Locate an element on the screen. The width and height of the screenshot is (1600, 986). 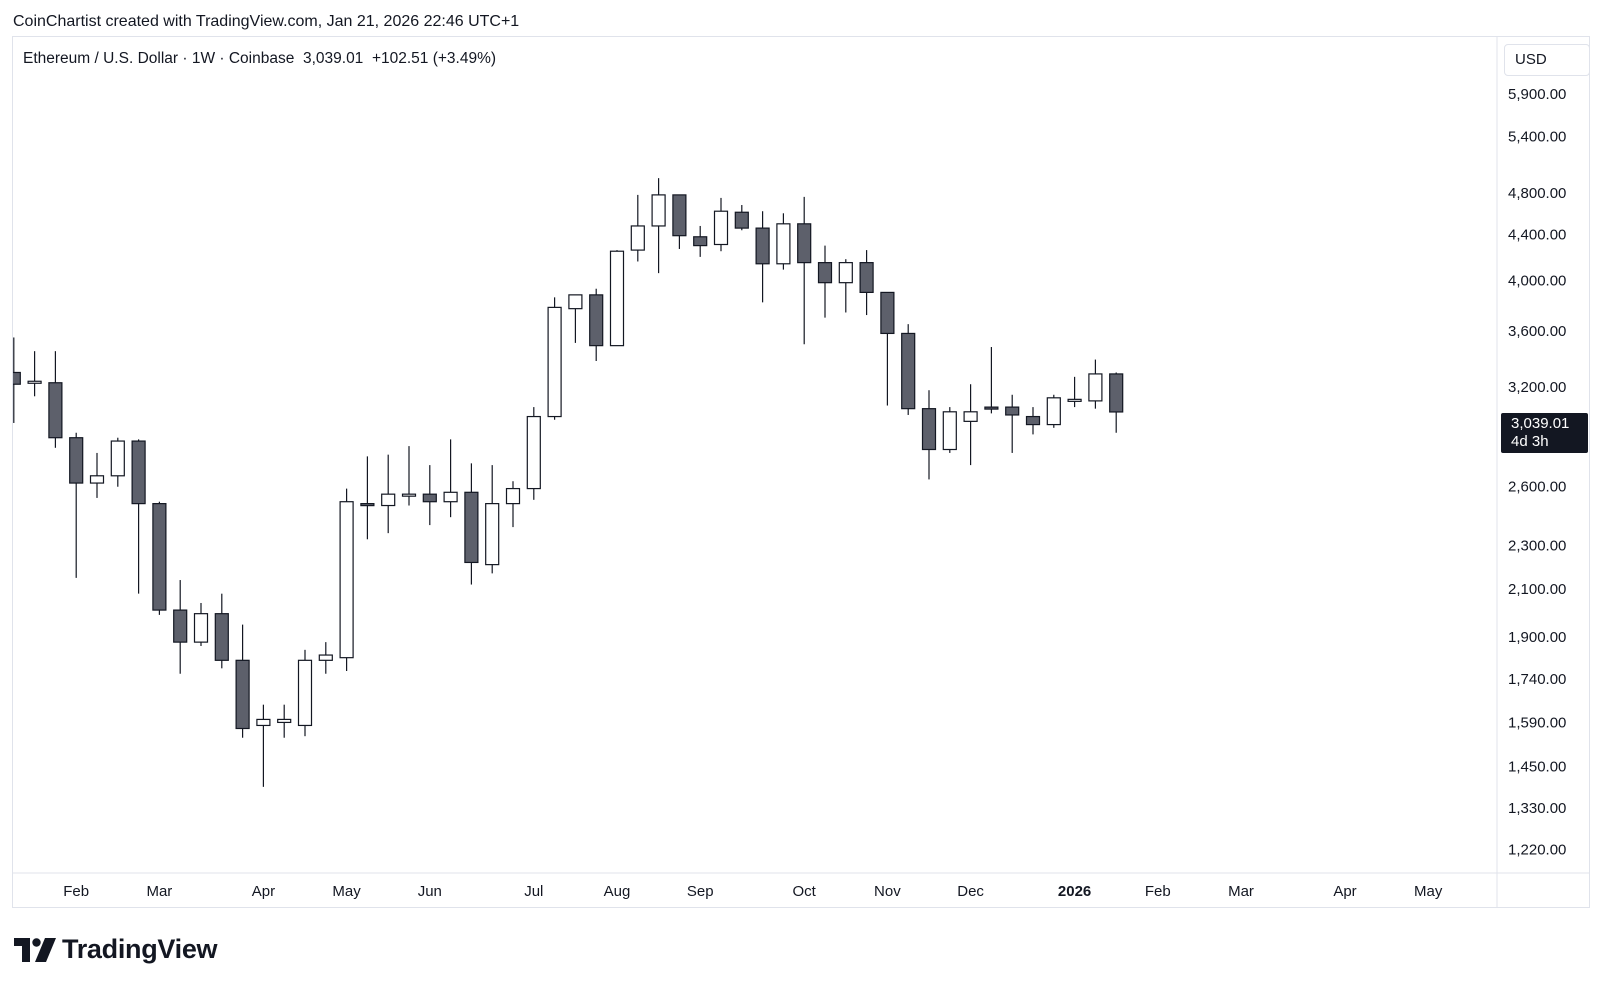
time-tick-label: Mar is located at coordinates (159, 891).